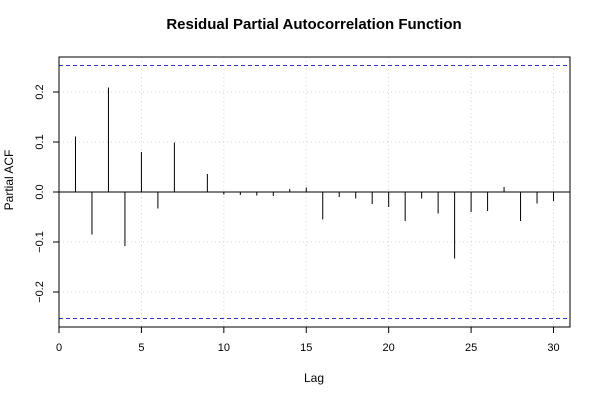 The image size is (600, 400). I want to click on y-tick-label: 0.2, so click(40, 91).